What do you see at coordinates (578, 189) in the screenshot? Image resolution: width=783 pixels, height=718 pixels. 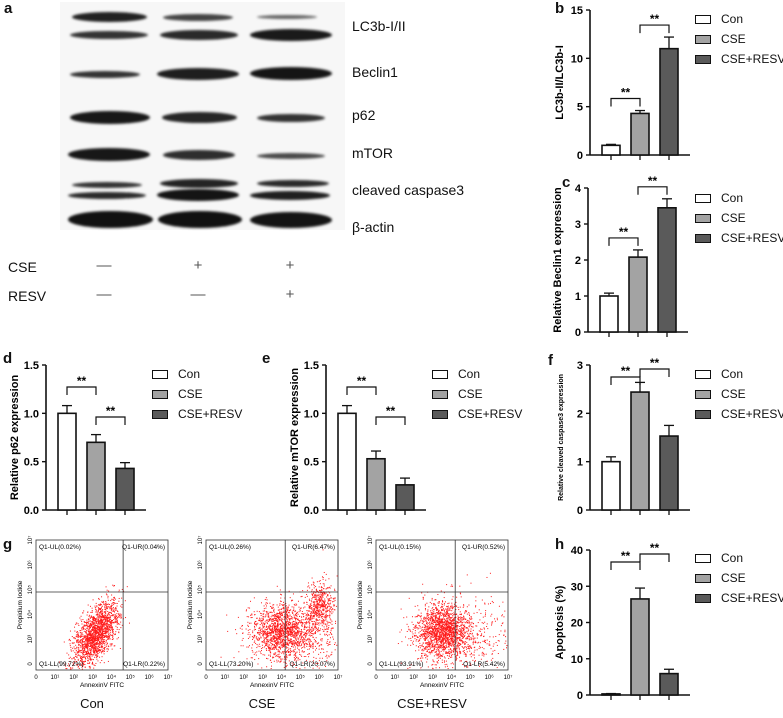 I see `svg-text: 4` at bounding box center [578, 189].